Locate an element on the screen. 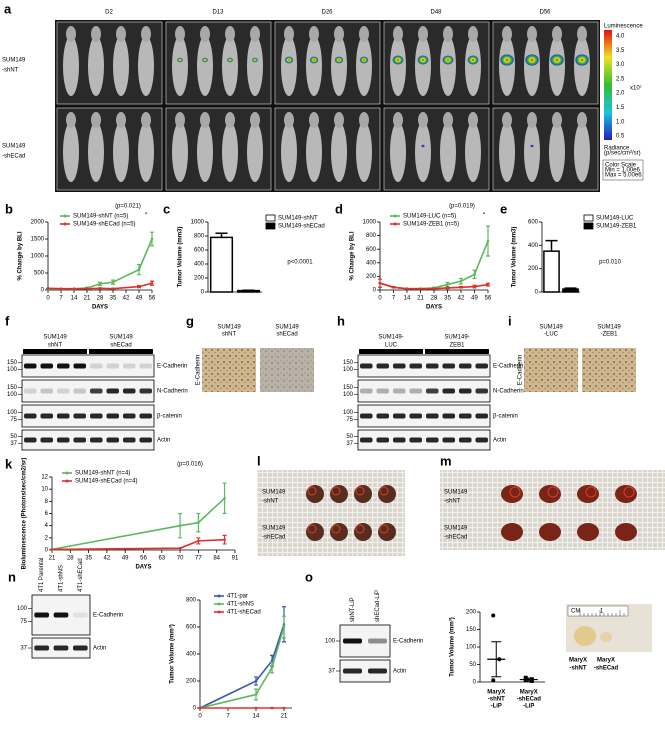  legend-marker is located at coordinates (219, 604).